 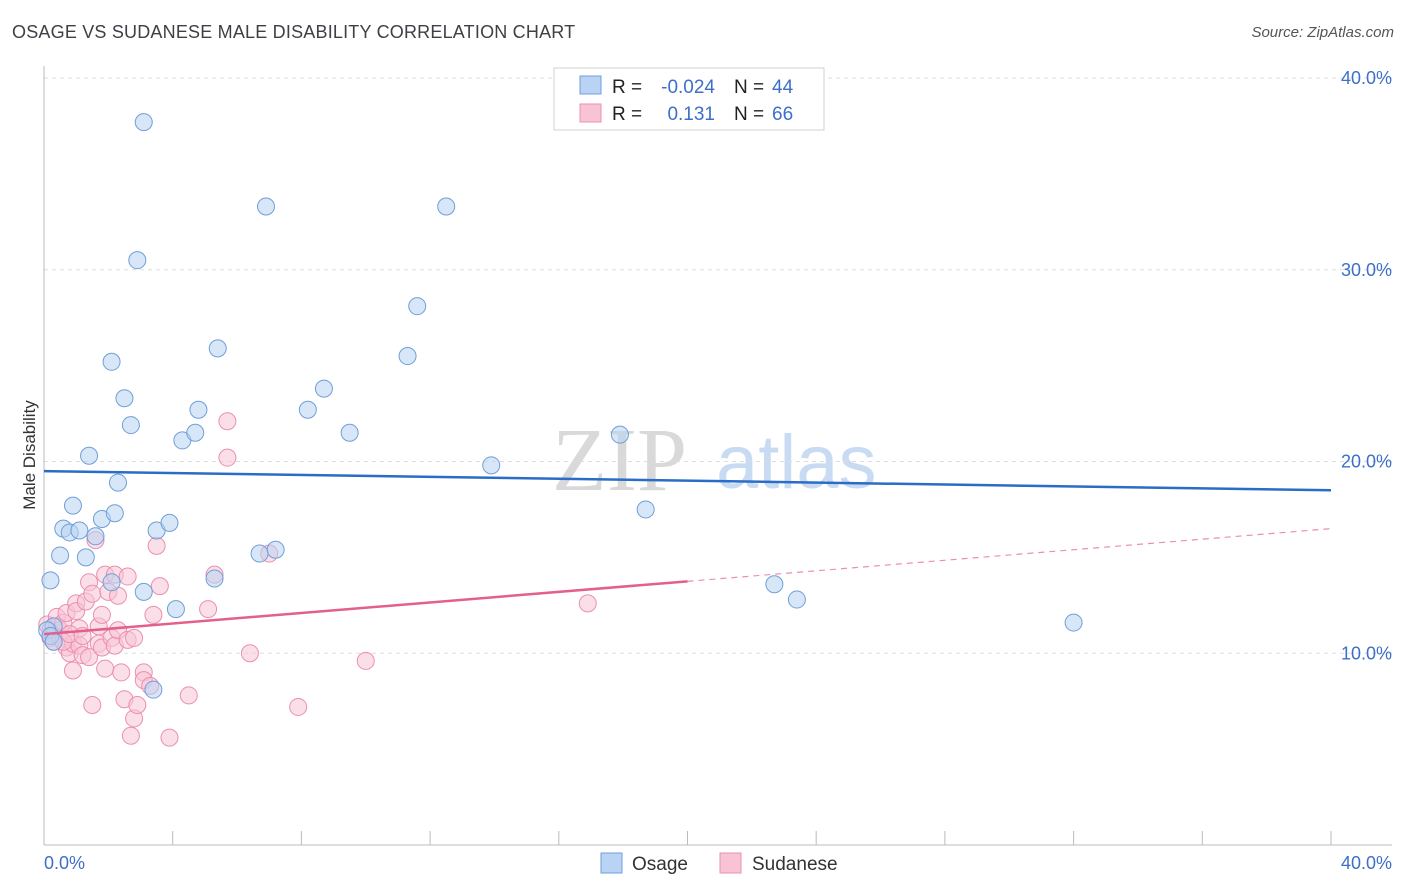 I want to click on y-tick-label-30: 30.0%, so click(x=1366, y=270).